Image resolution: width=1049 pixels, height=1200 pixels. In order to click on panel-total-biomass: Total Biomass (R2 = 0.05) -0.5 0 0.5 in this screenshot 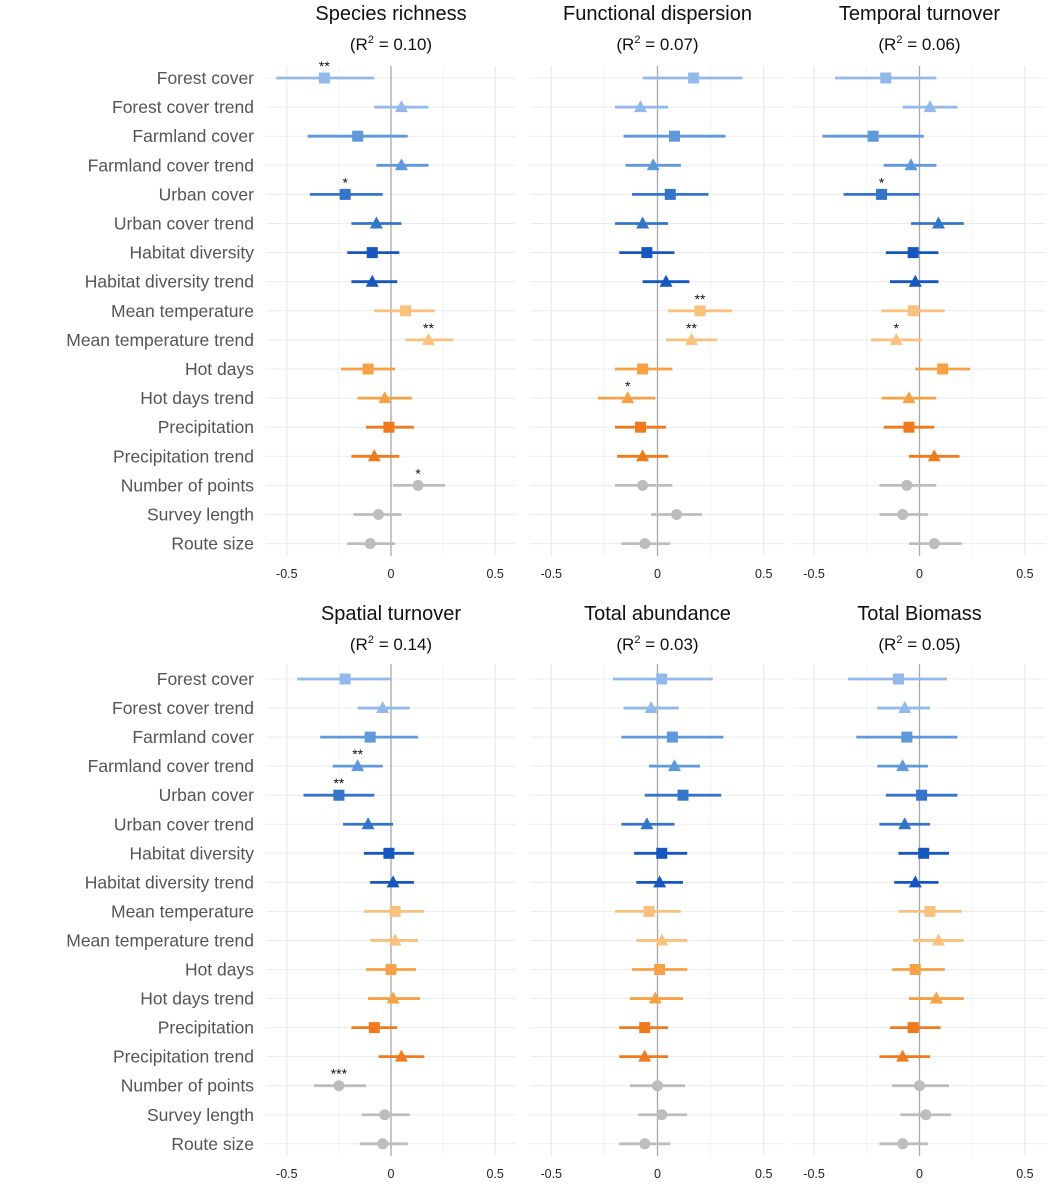, I will do `click(919, 892)`.